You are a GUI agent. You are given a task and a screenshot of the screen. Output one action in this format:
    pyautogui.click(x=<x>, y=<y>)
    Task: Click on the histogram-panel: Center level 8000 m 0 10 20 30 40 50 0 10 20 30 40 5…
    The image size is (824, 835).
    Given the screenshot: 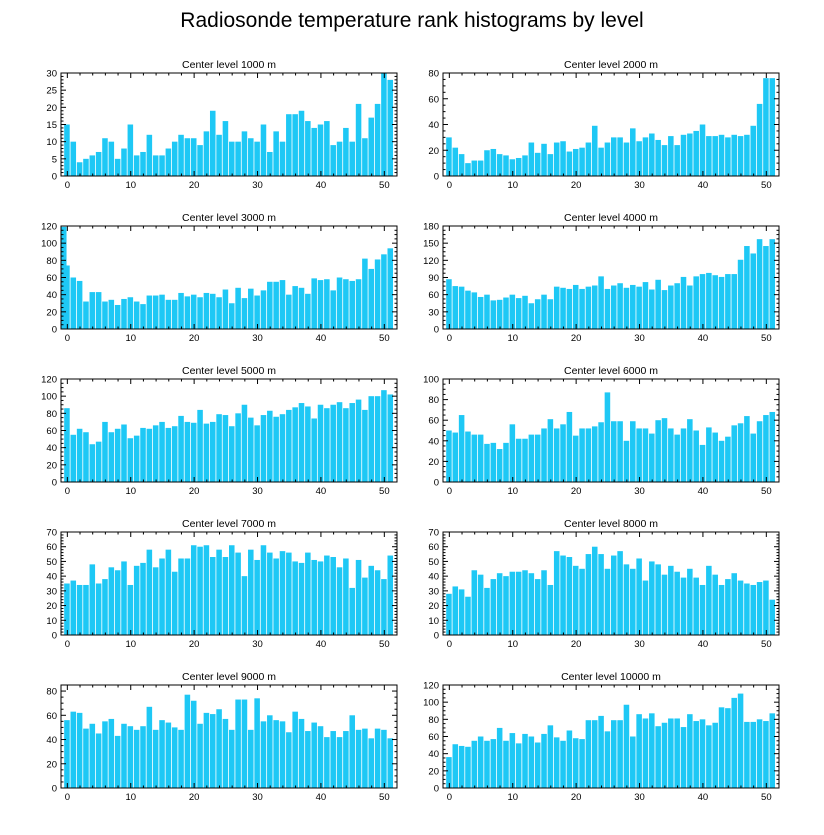 What is the action you would take?
    pyautogui.click(x=626, y=600)
    